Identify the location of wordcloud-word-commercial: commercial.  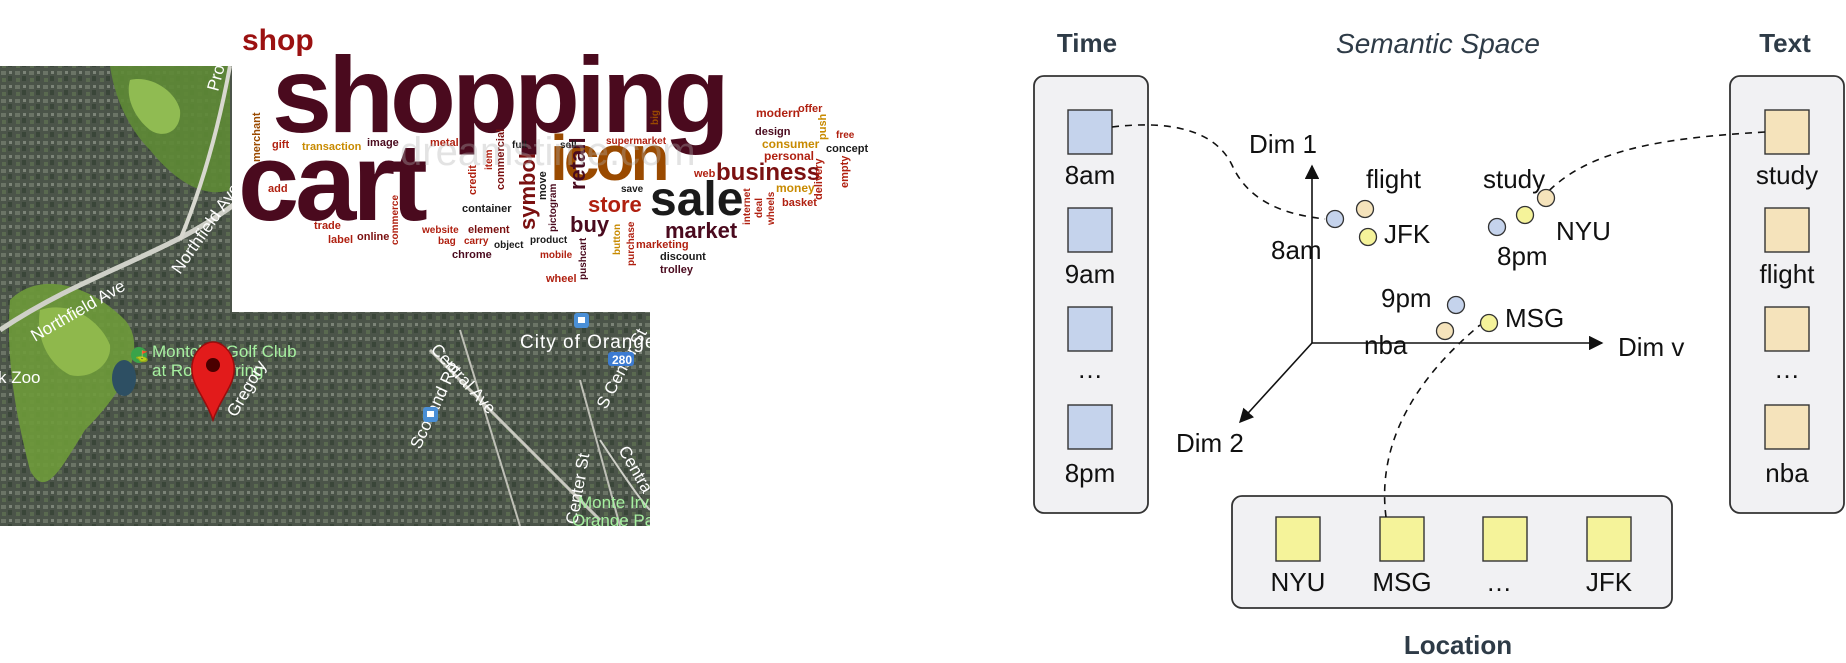
(501, 159).